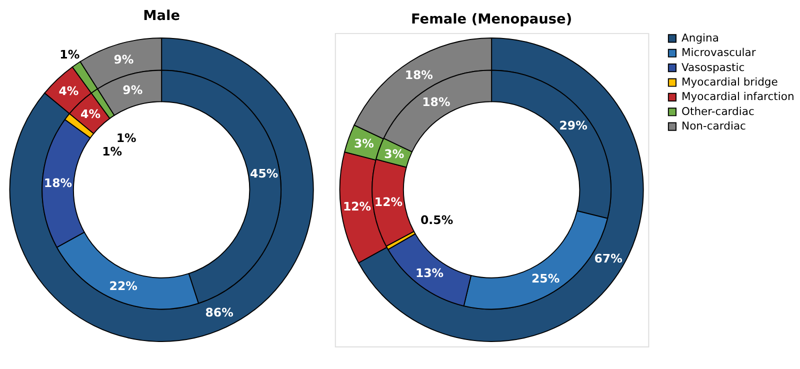  What do you see at coordinates (700, 37) in the screenshot?
I see `legend-label: Angina` at bounding box center [700, 37].